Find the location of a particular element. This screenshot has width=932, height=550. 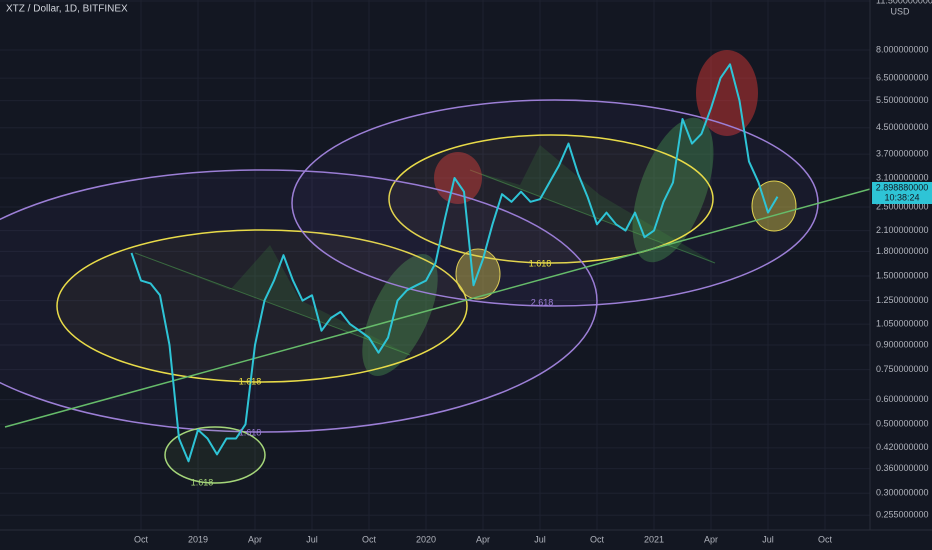

y-tick-label: 1.800000000 is located at coordinates (902, 251).